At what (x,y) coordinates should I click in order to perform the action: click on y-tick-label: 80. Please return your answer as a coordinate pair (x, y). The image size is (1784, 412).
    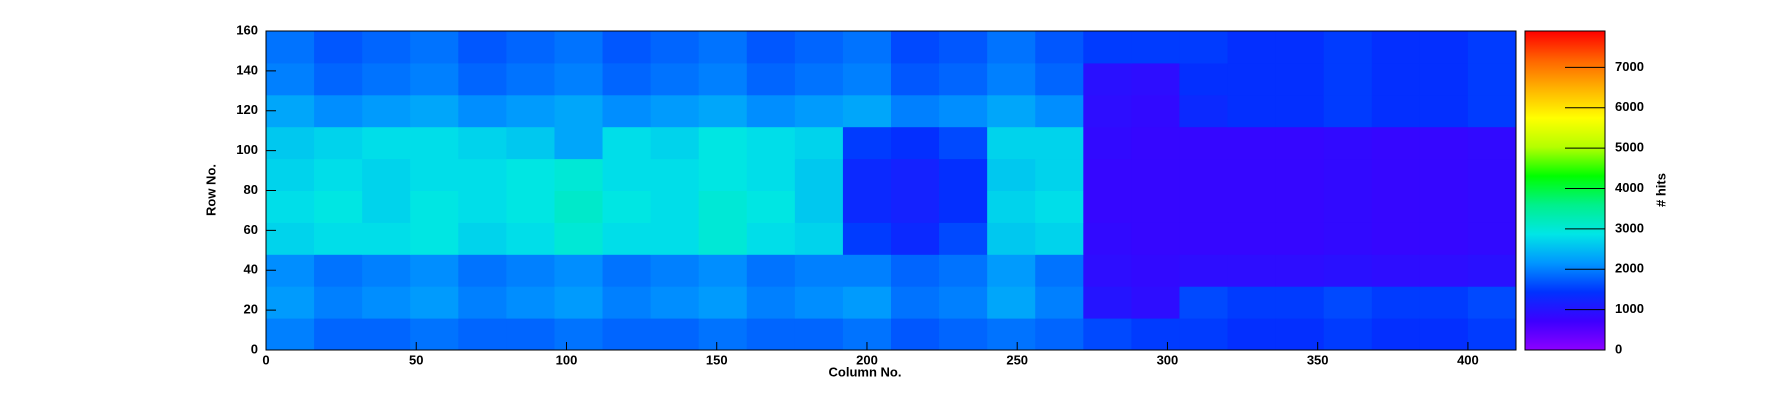
    Looking at the image, I should click on (251, 189).